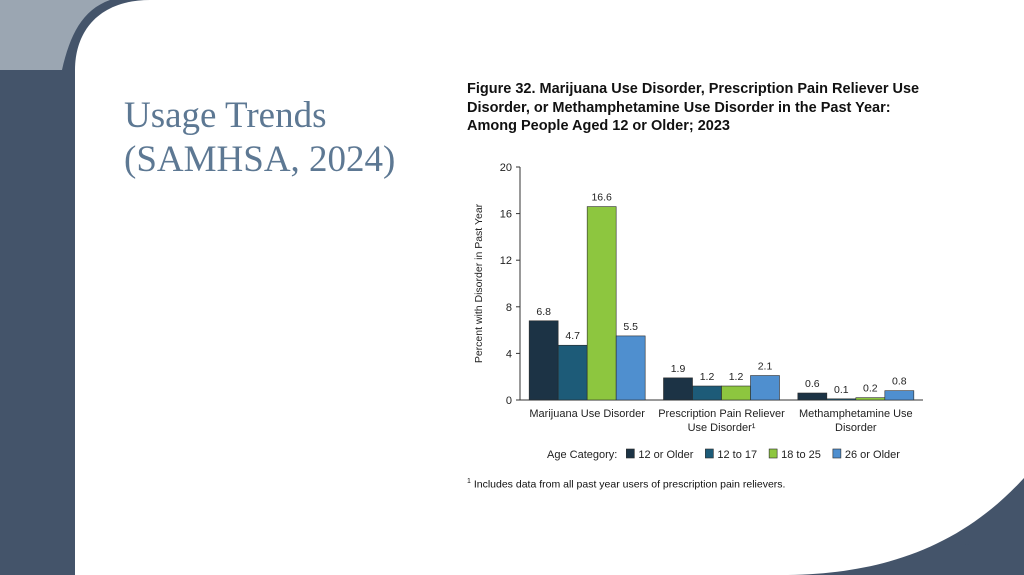  I want to click on y-axis-label: Percent with Disorder in Past Year, so click(479, 283).